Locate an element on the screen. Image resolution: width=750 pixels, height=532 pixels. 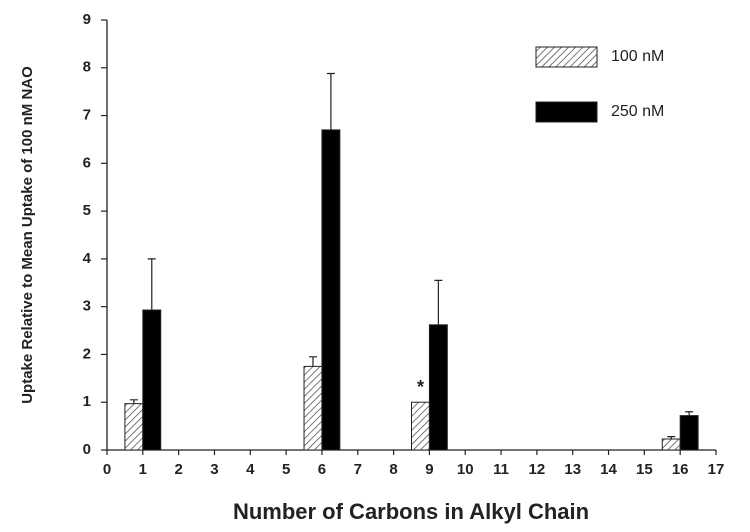
y-tick-label: 0 is located at coordinates (87, 449).